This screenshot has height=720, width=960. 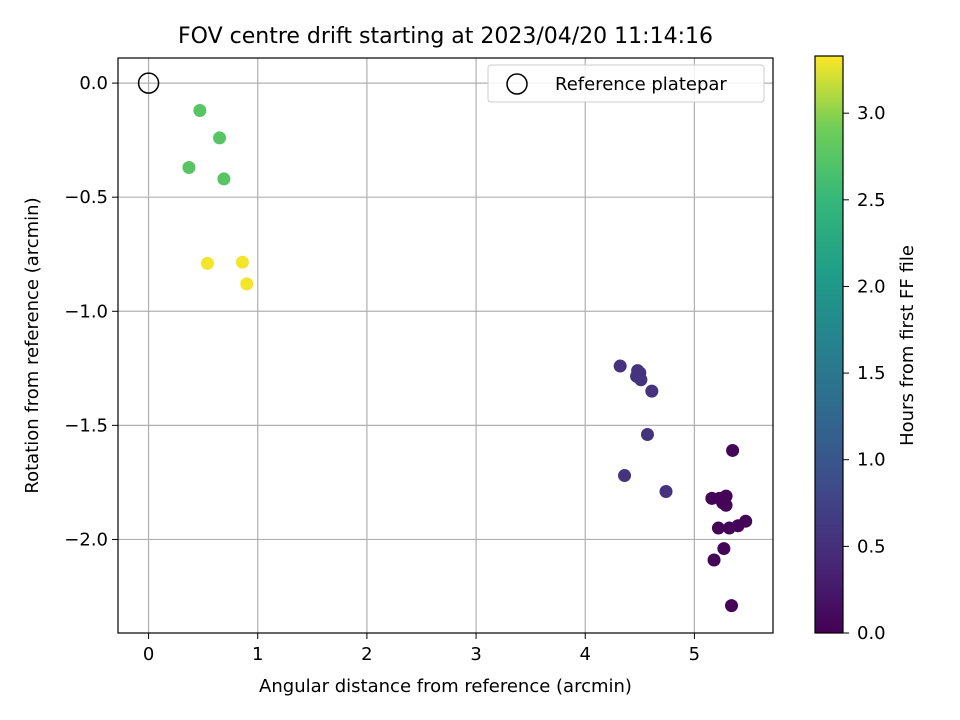 I want to click on reference-platepar-marker, so click(x=148, y=83).